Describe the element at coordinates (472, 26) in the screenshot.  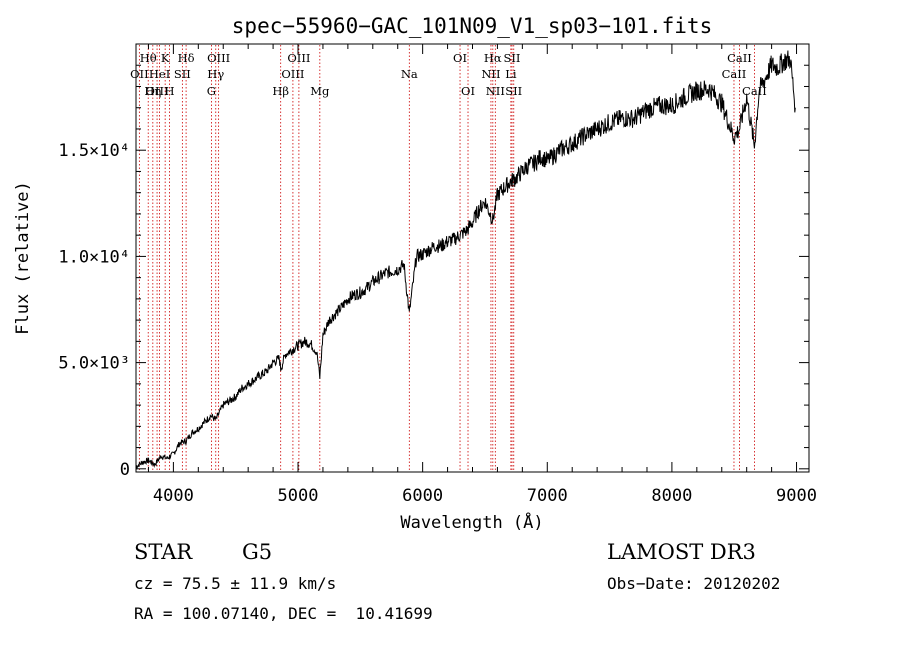
I see `chart-title: spec−55960−GAC_101N09_V1_sp03−101.fits` at that location.